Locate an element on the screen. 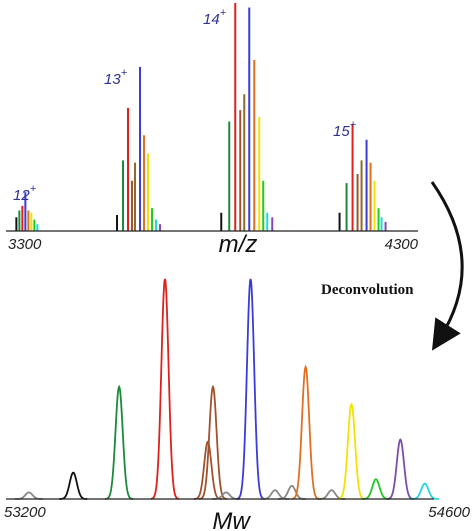  charge-number-12: 12 is located at coordinates (21, 195).